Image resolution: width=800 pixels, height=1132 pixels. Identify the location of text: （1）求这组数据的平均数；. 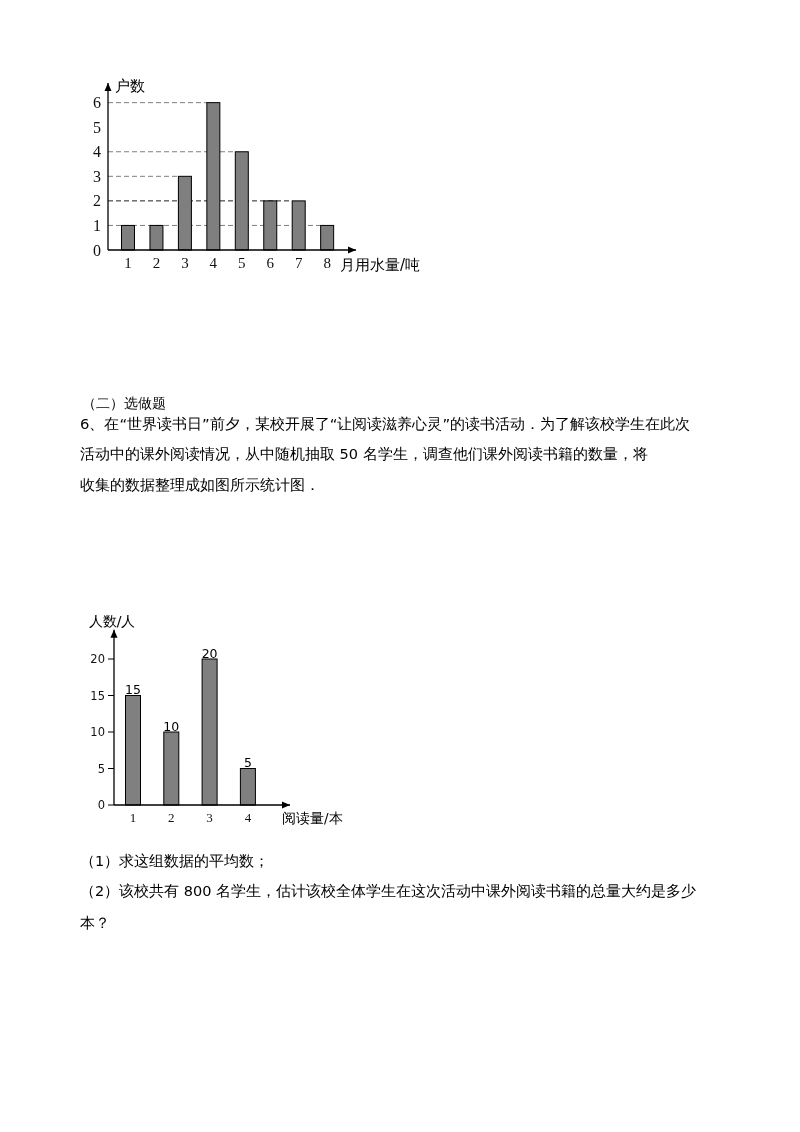
(175, 861).